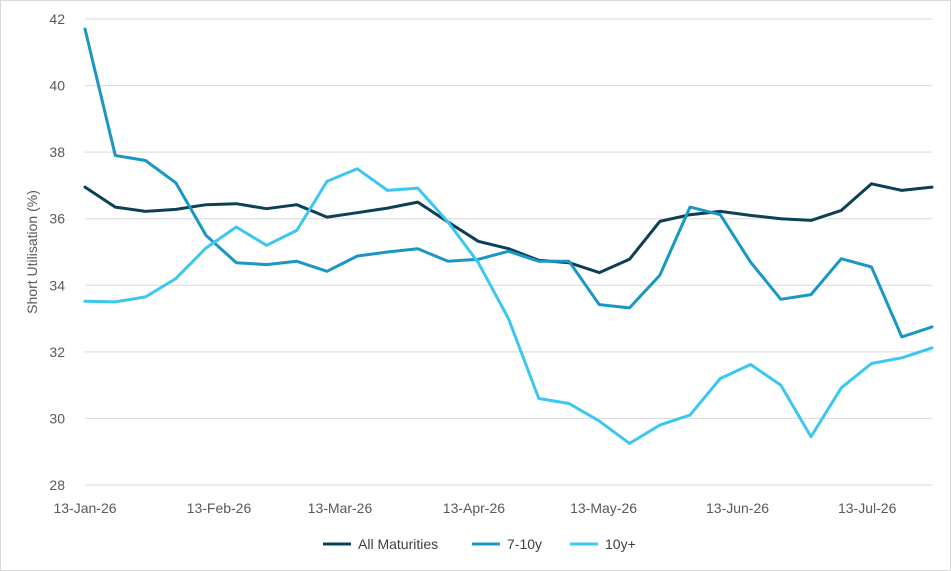 Image resolution: width=951 pixels, height=571 pixels. What do you see at coordinates (219, 508) in the screenshot?
I see `x-tick-label: 13-Feb-26` at bounding box center [219, 508].